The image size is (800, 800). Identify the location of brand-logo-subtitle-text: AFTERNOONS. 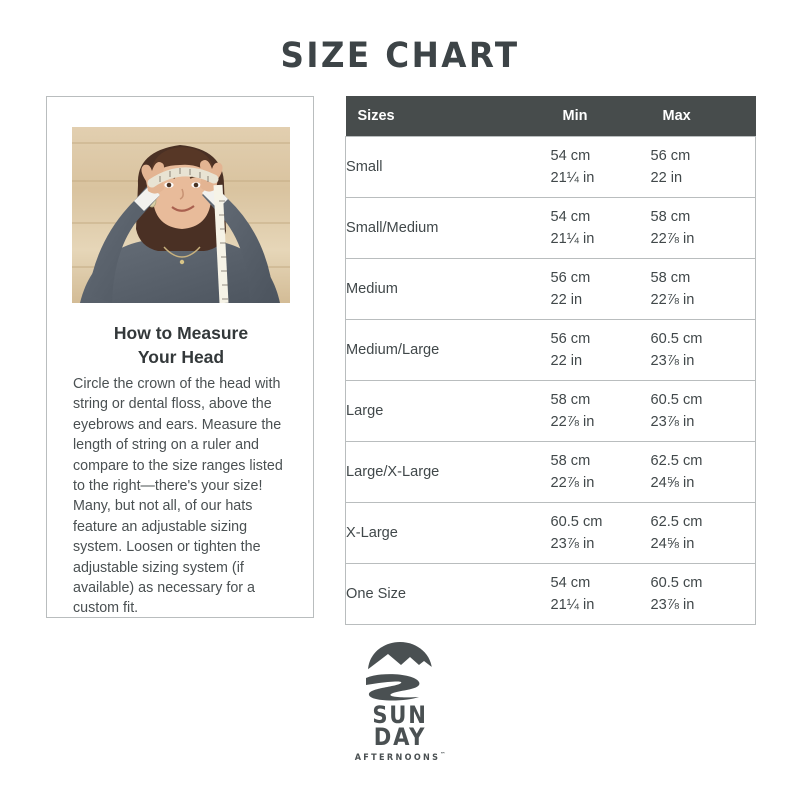
(397, 758).